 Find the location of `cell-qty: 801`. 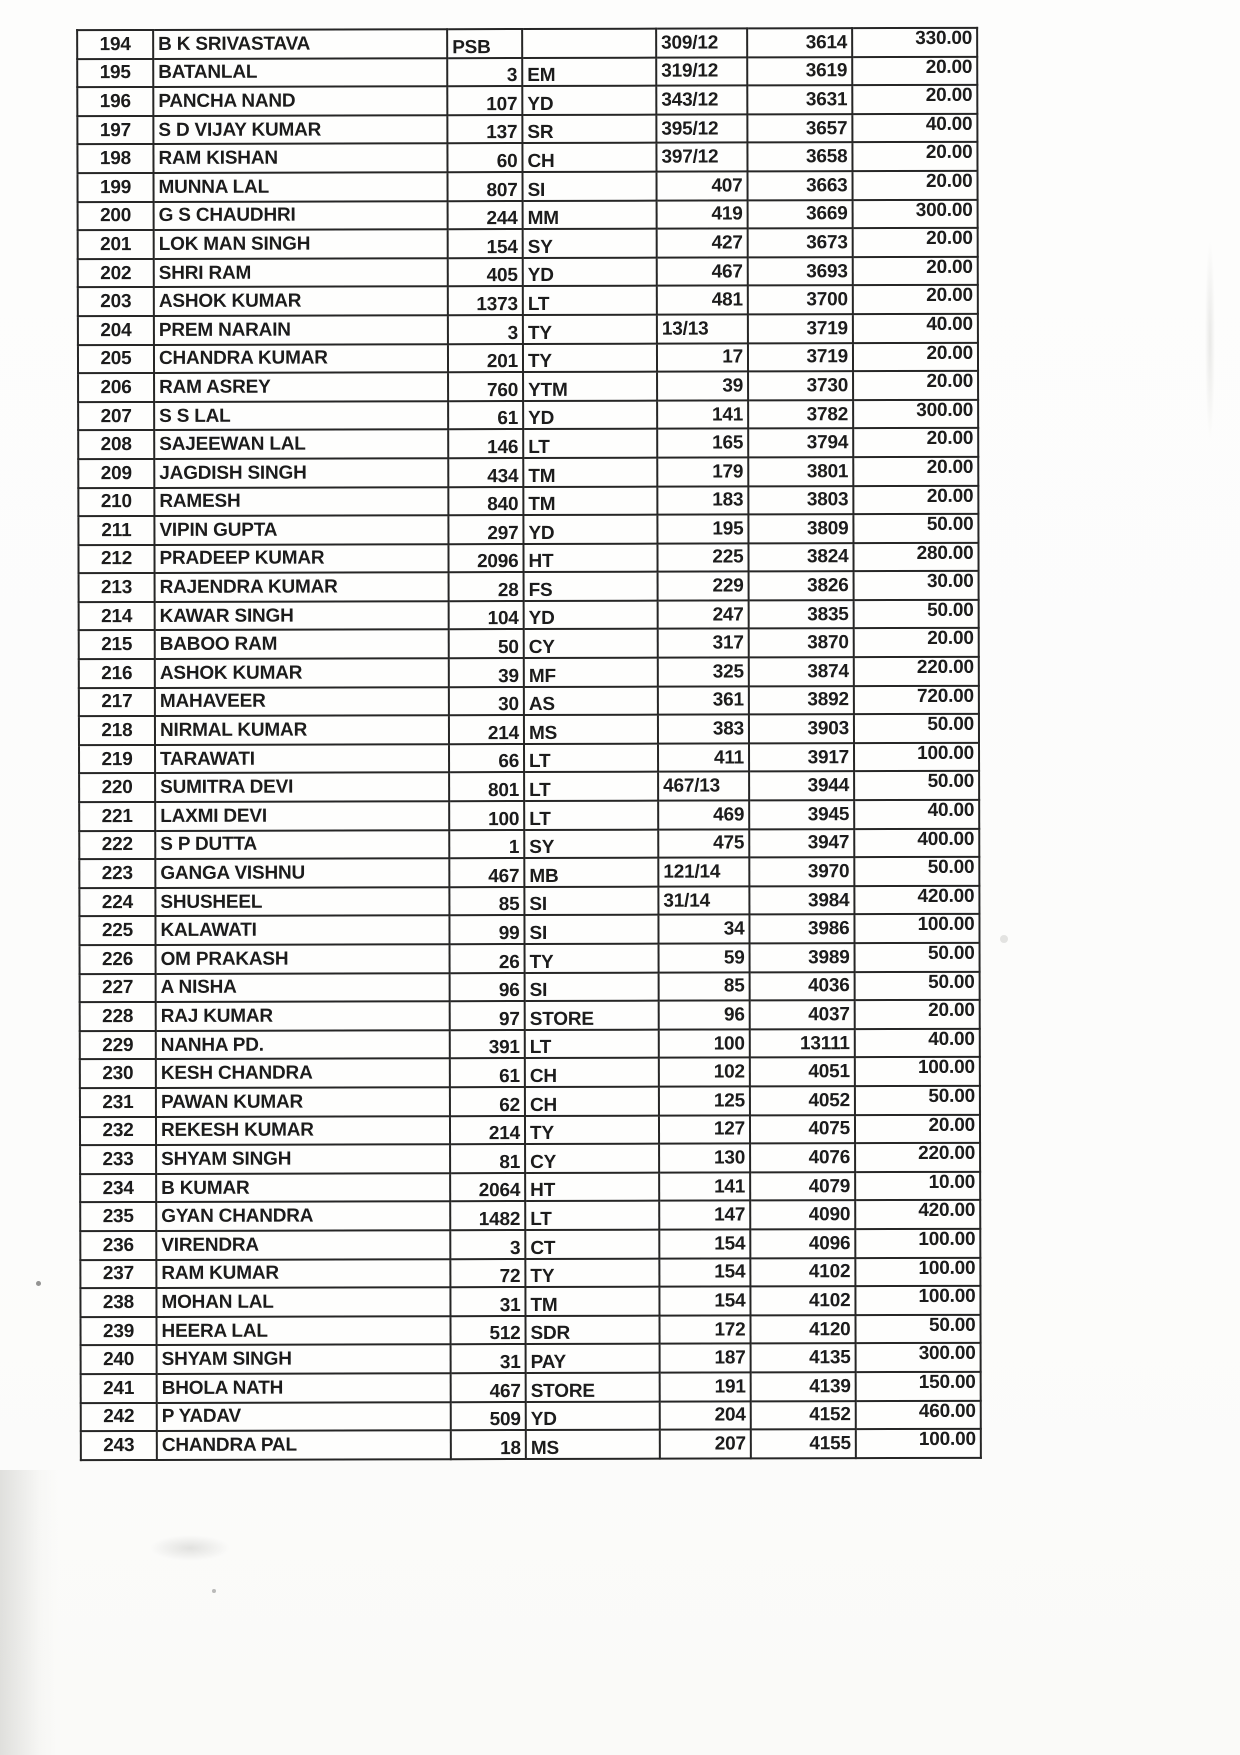

cell-qty: 801 is located at coordinates (487, 787).